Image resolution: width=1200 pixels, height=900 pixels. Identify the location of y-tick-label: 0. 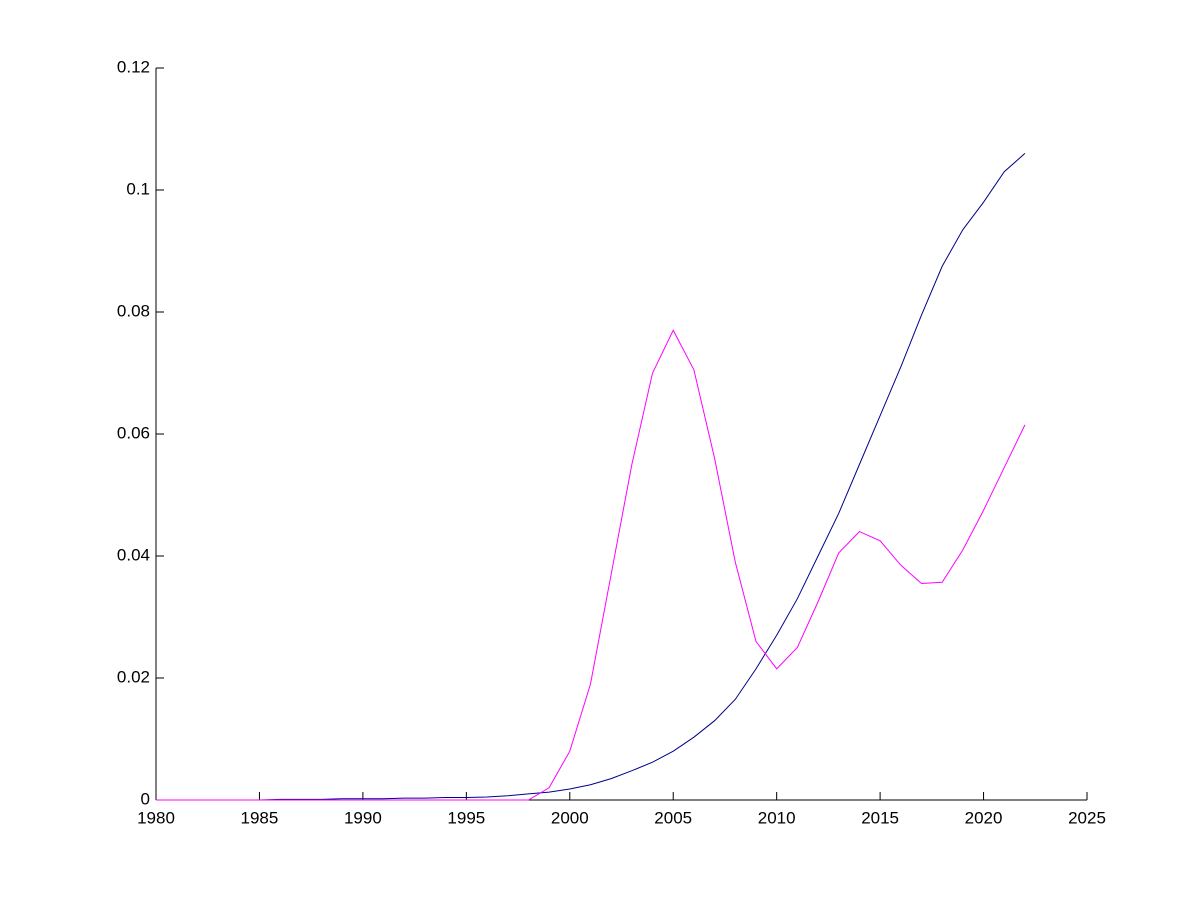
(145, 798).